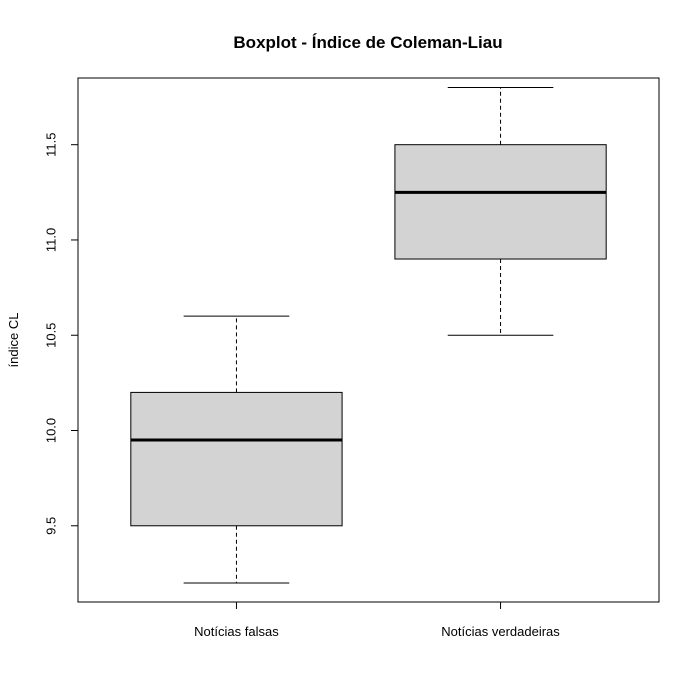 This screenshot has height=700, width=700. Describe the element at coordinates (60, 334) in the screenshot. I see `y-axis: 9.5 10.0 10.5 11.0 11.5` at that location.